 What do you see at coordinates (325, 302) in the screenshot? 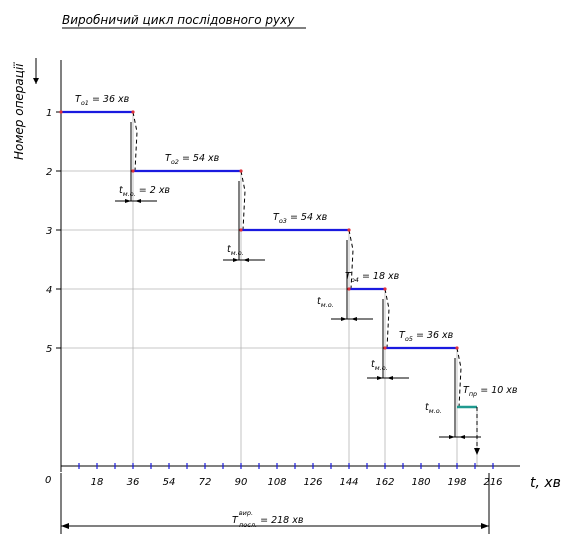
I see `transfer-label-3: tм.о.` at bounding box center [325, 302].